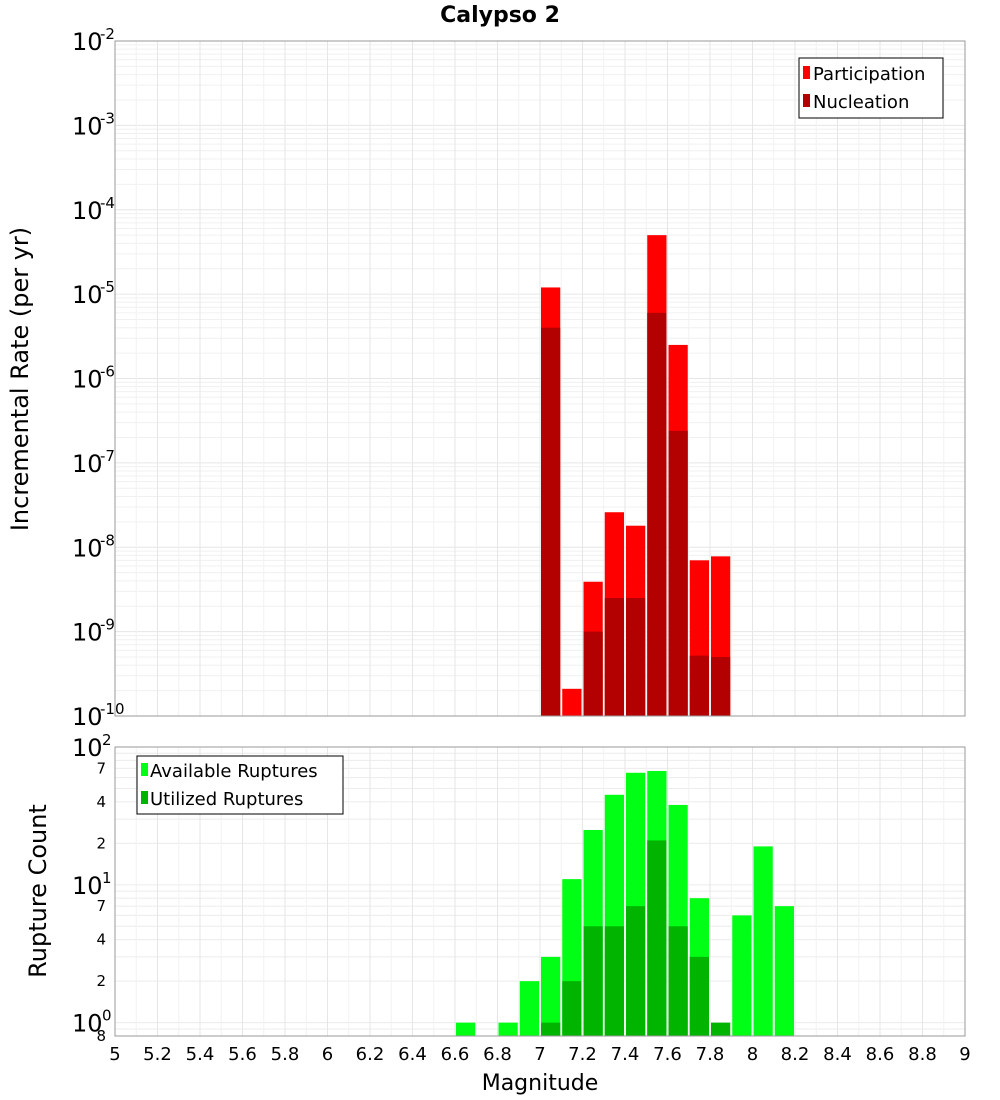  Describe the element at coordinates (964, 1054) in the screenshot. I see `x-tick: 9` at that location.